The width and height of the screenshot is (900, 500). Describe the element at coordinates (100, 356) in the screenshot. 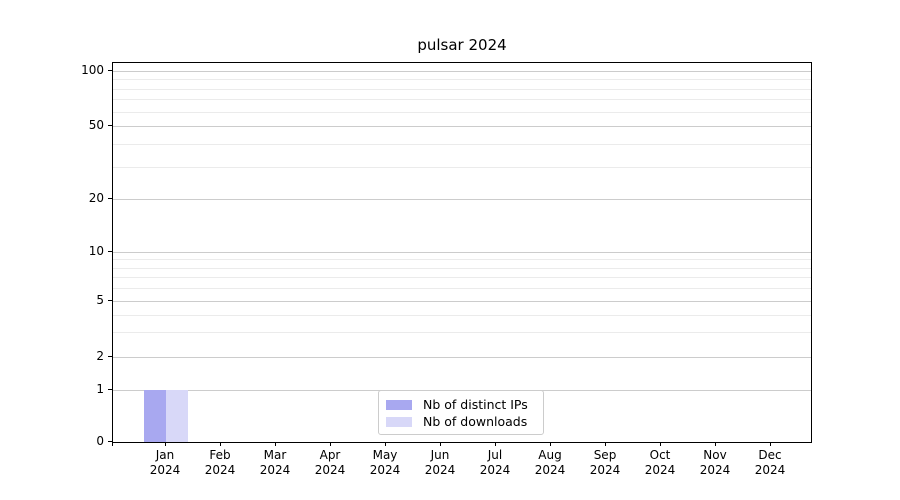

I see `y-tick-label-2: 2` at that location.